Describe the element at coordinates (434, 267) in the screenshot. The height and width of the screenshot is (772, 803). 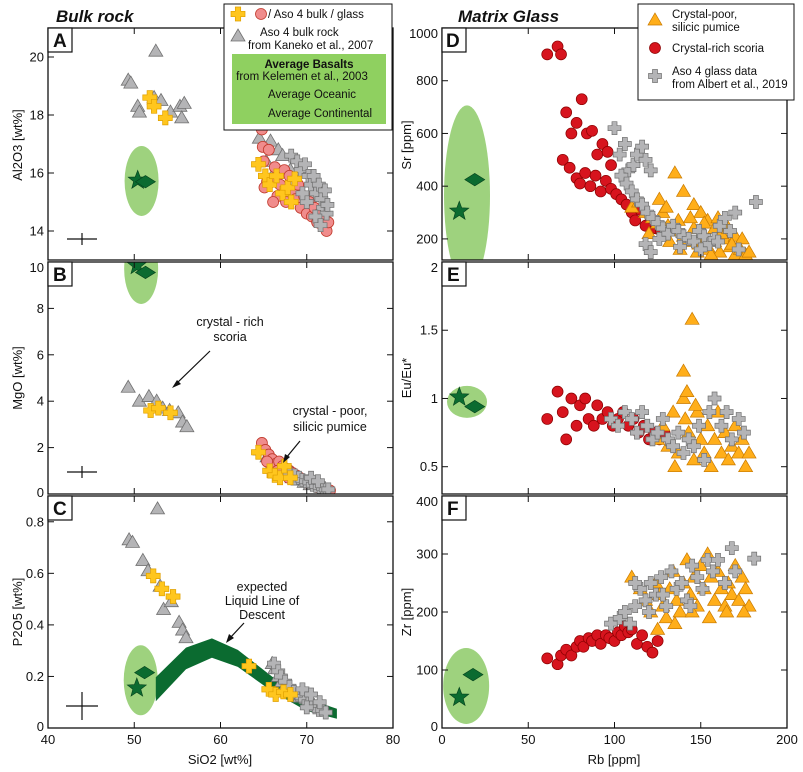
I see `y-tick-label-e: 2` at that location.